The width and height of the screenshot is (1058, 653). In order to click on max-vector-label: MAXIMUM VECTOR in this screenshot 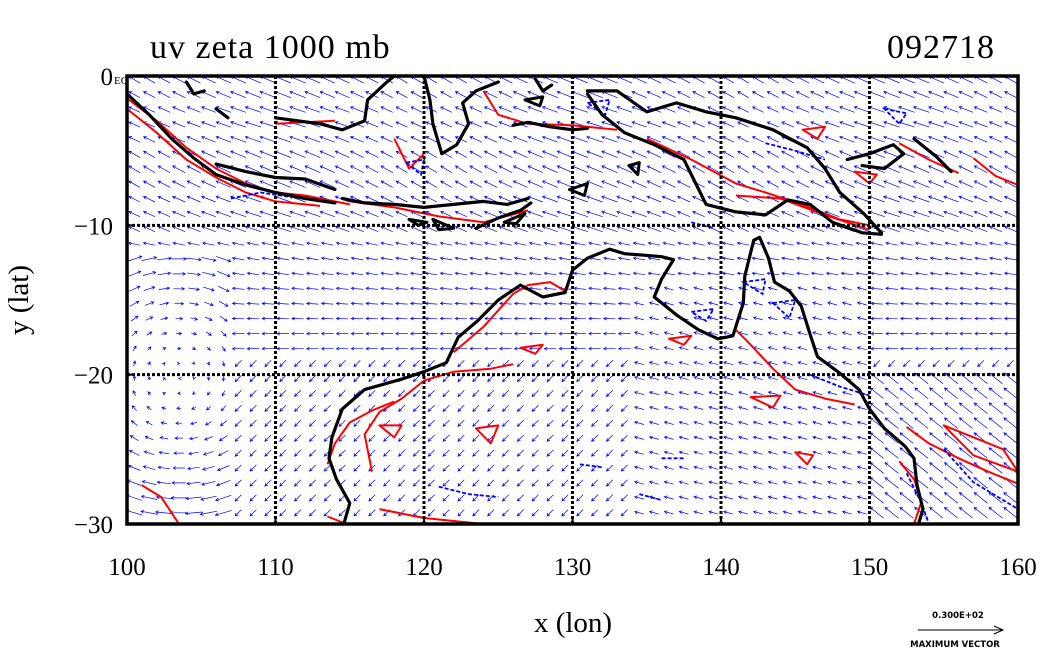, I will do `click(955, 645)`.